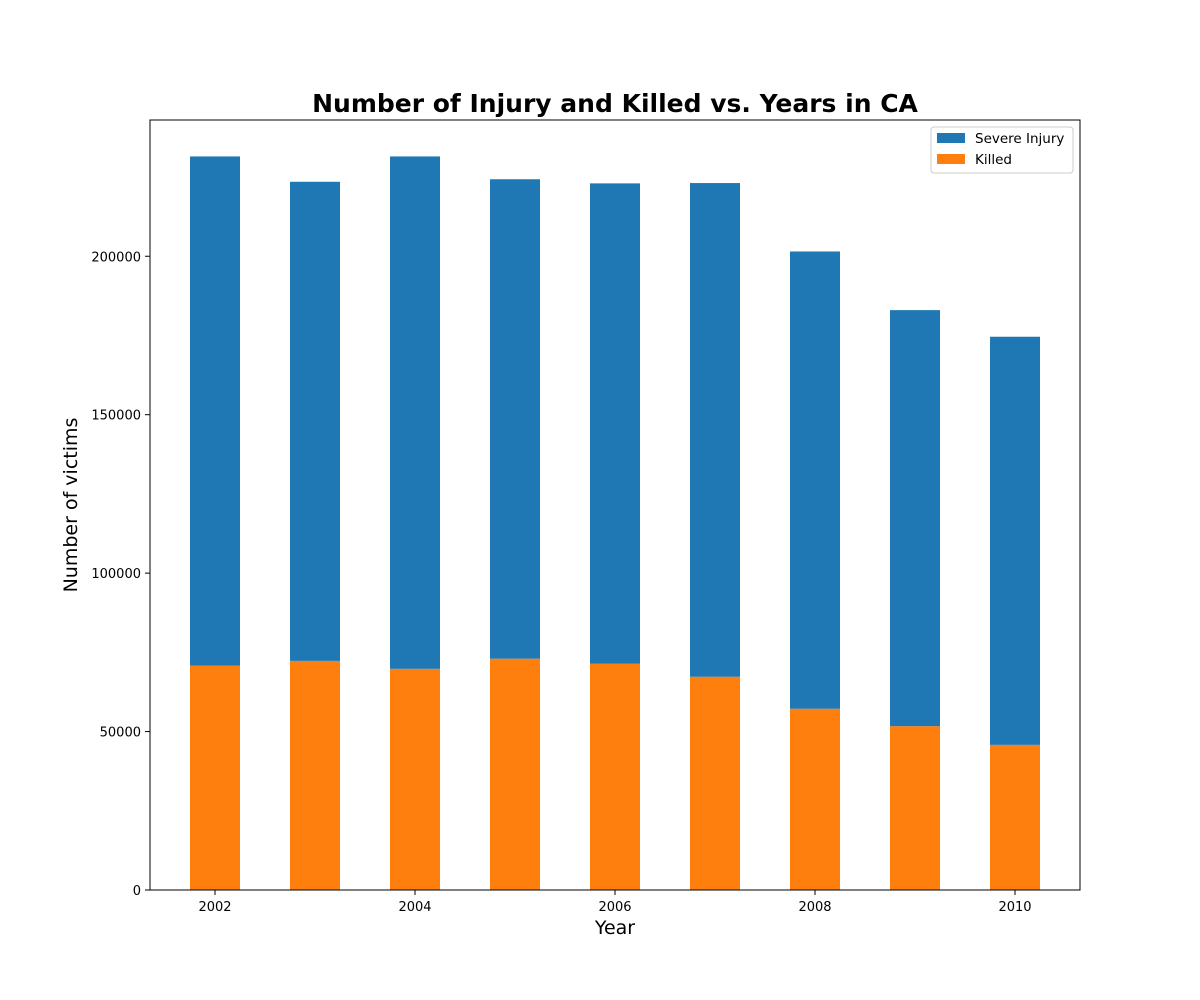  Describe the element at coordinates (1014, 907) in the screenshot. I see `x-tick-label-2010: 2010` at that location.